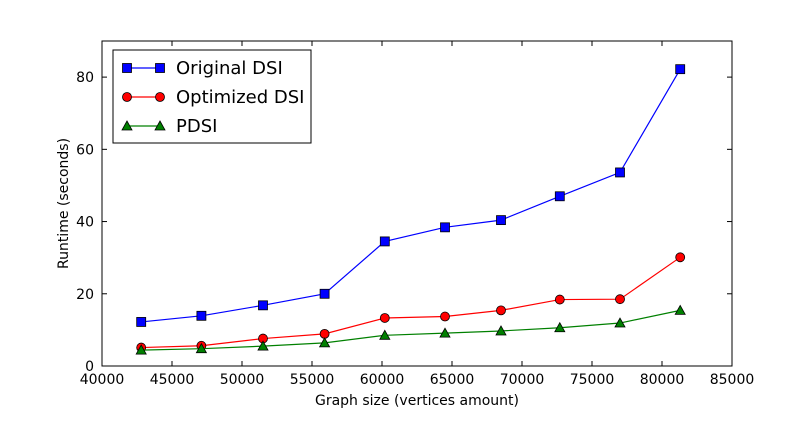 This screenshot has width=812, height=425. I want to click on x-tick-label: 45000, so click(172, 380).